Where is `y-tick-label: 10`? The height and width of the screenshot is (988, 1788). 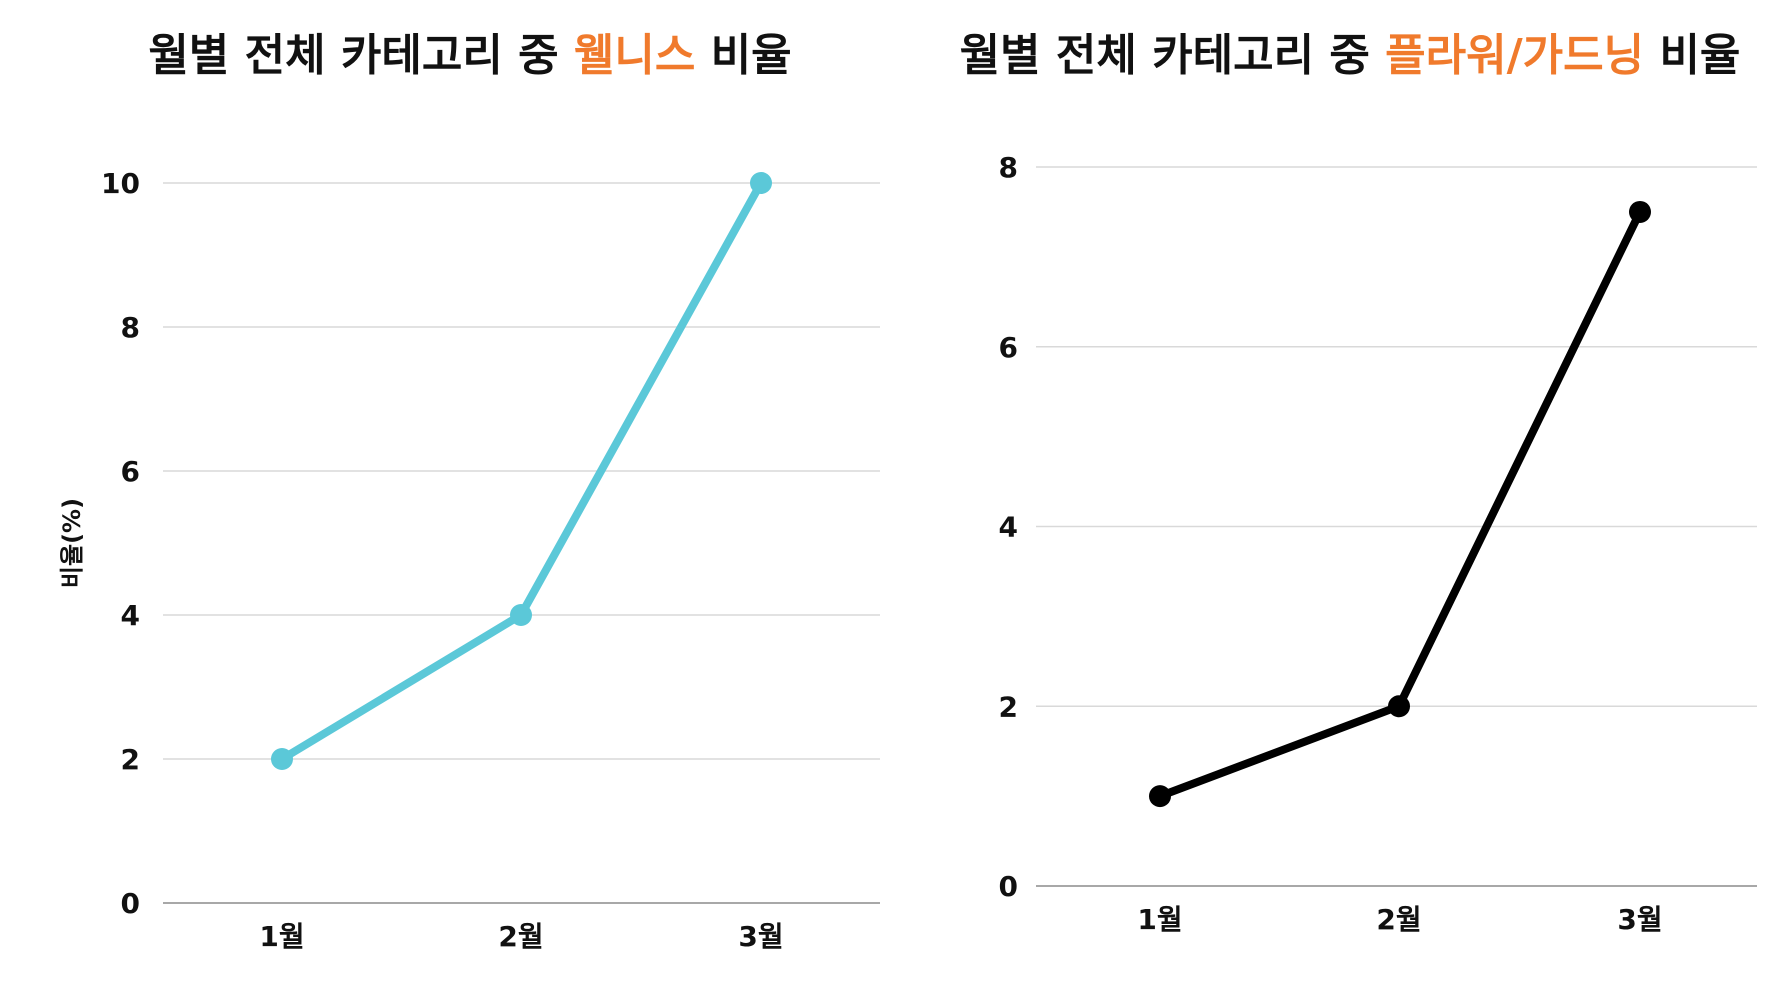
y-tick-label: 10 is located at coordinates (120, 183).